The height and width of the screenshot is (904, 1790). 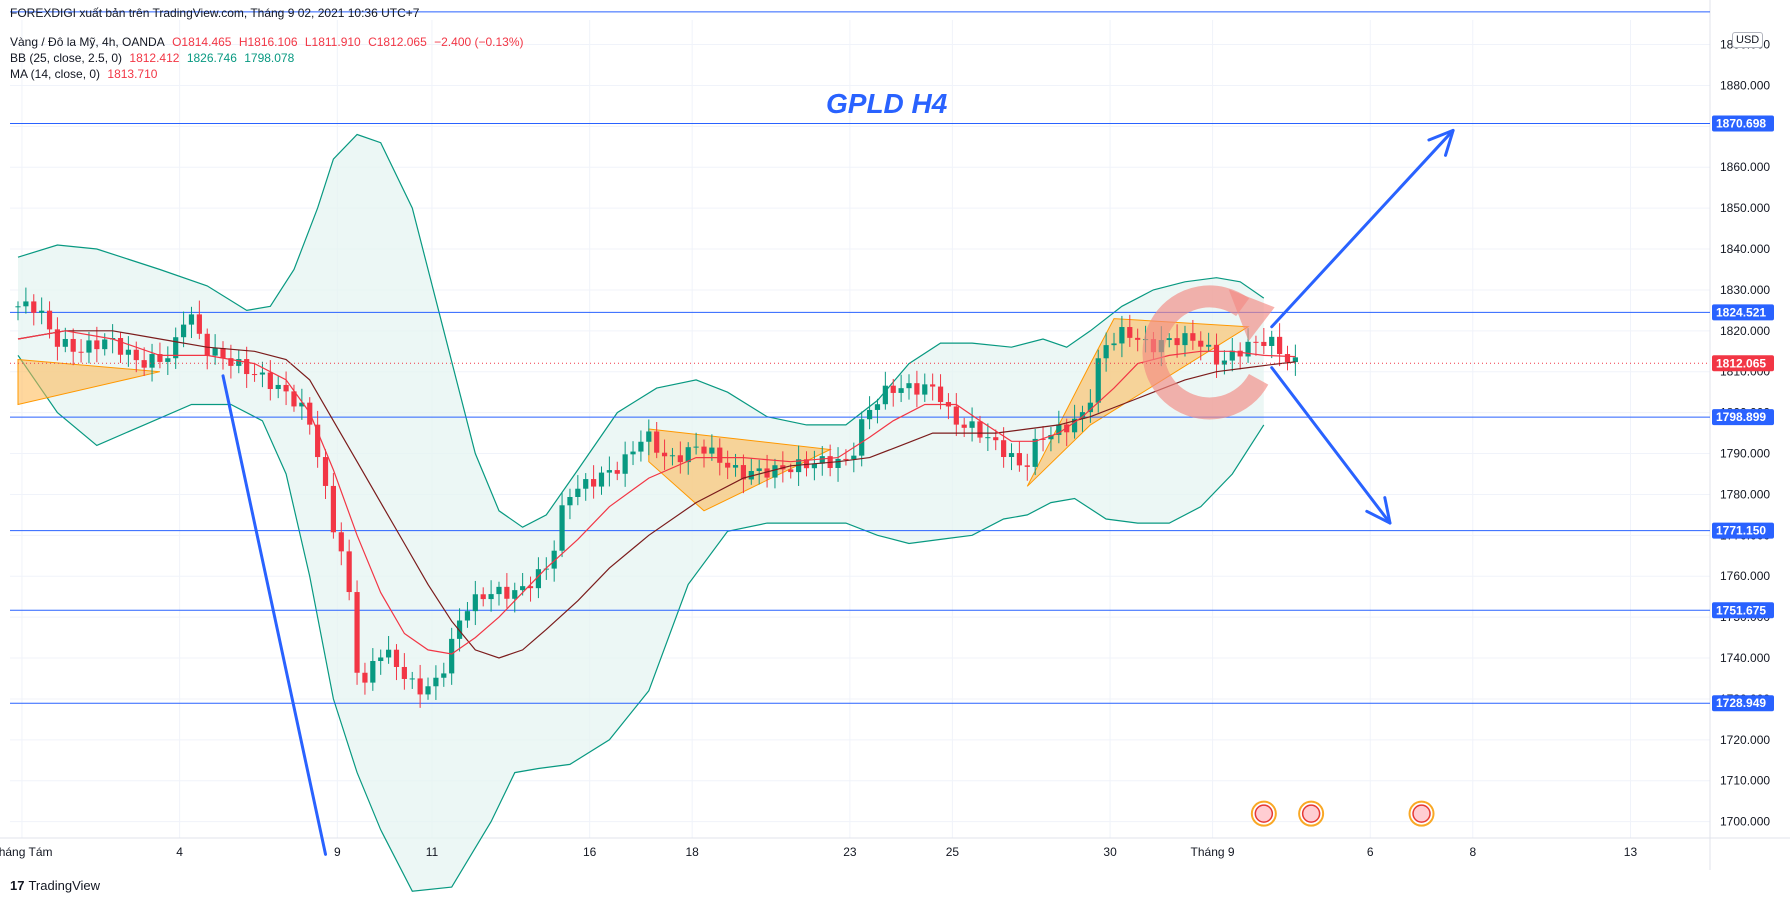 I want to click on footer-logo: 17 TradingView, so click(x=55, y=885).